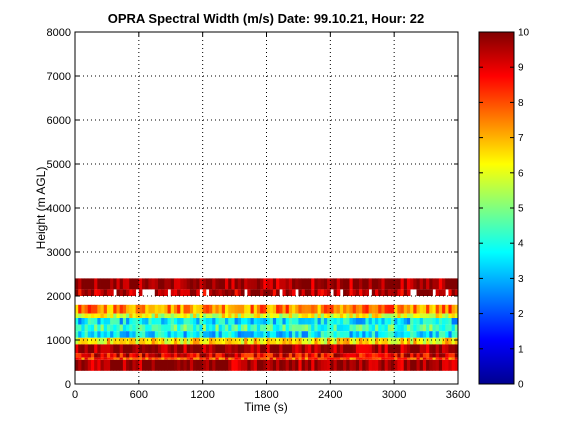  I want to click on data-layer, so click(266, 324).